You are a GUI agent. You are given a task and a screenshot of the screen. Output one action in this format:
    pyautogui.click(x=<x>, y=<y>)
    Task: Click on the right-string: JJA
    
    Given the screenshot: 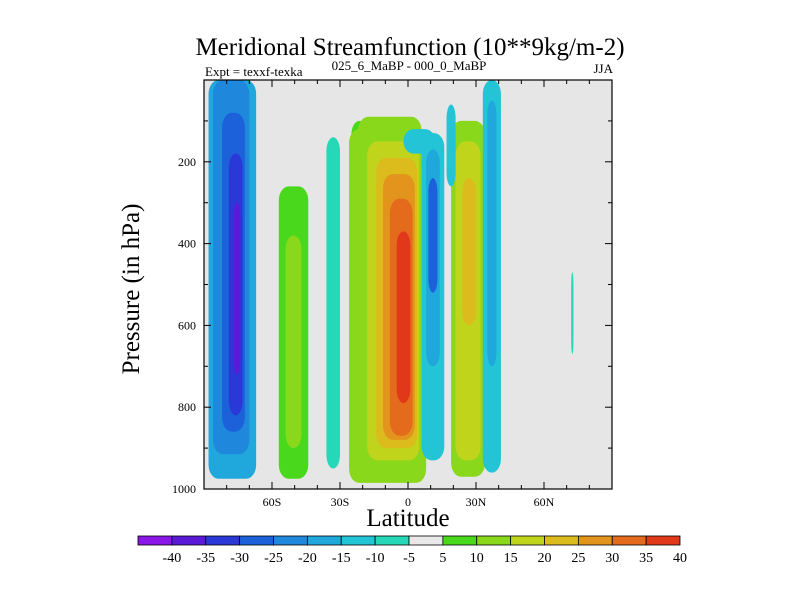 What is the action you would take?
    pyautogui.click(x=603, y=68)
    